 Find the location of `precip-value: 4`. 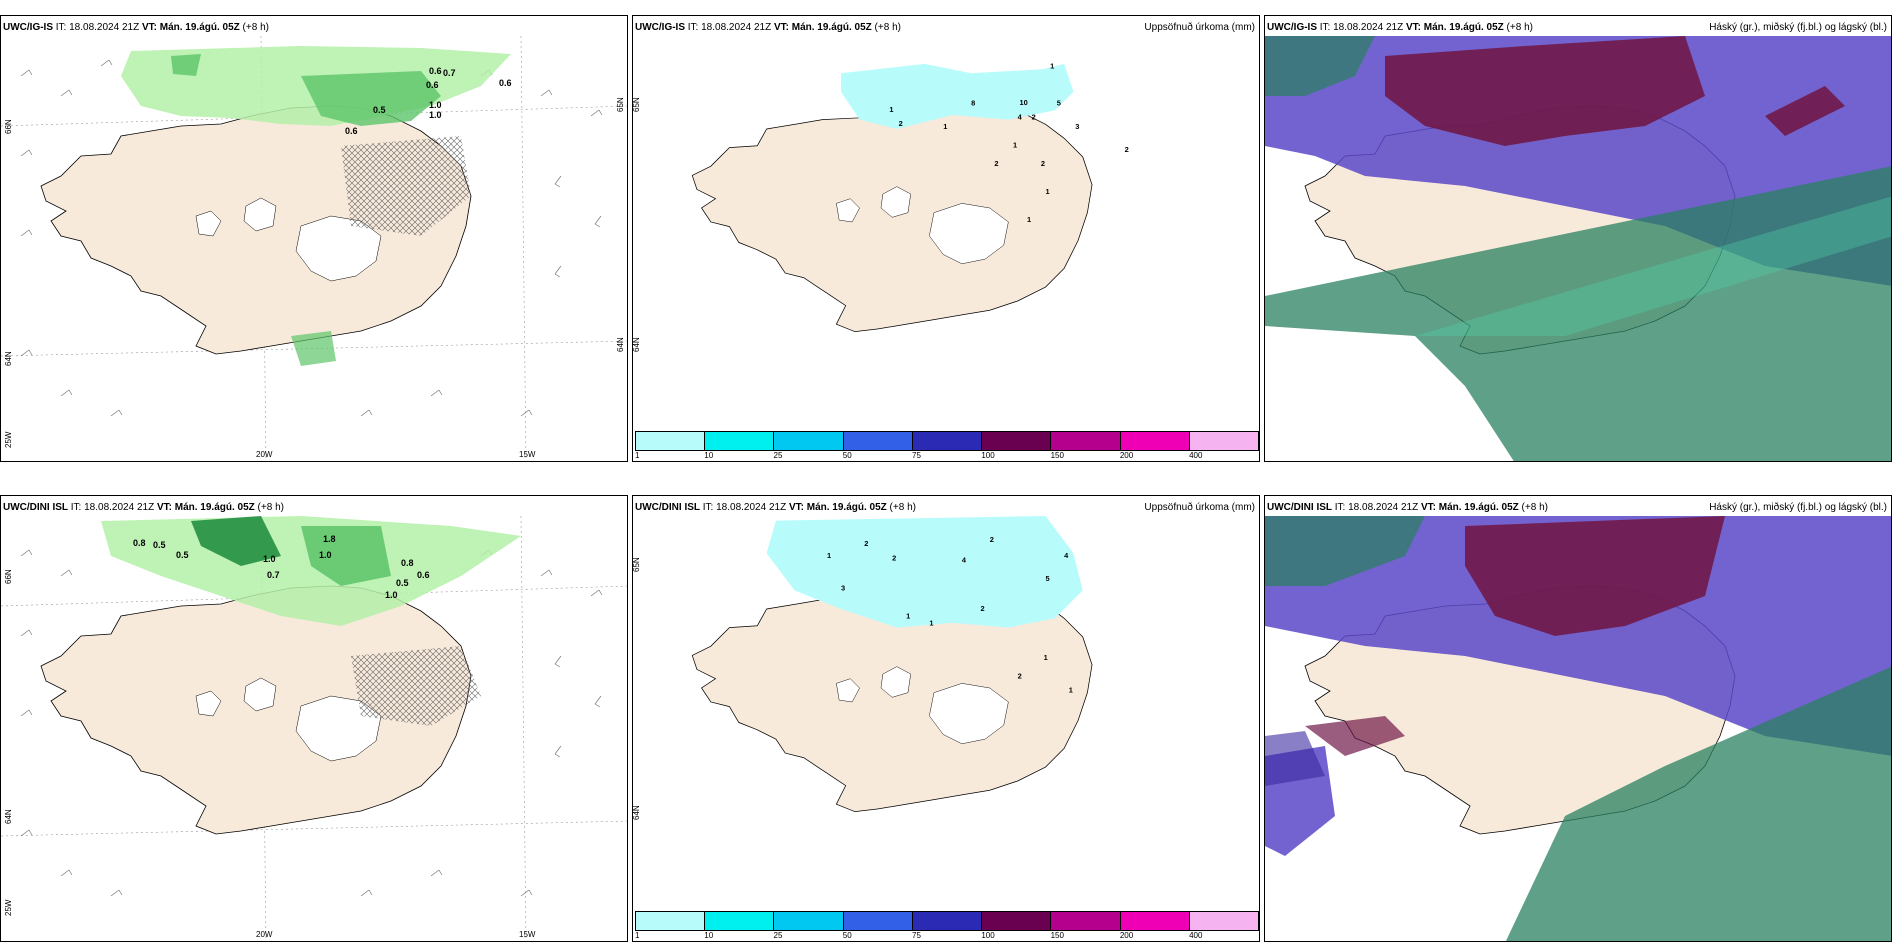

precip-value: 4 is located at coordinates (1020, 117).